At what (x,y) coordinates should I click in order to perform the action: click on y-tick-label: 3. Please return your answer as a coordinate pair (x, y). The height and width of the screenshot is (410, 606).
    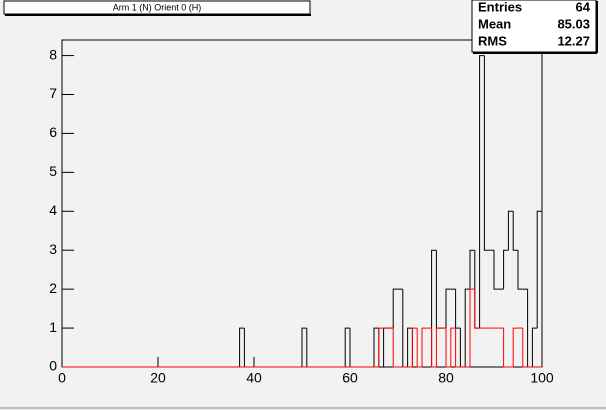
    Looking at the image, I should click on (53, 249).